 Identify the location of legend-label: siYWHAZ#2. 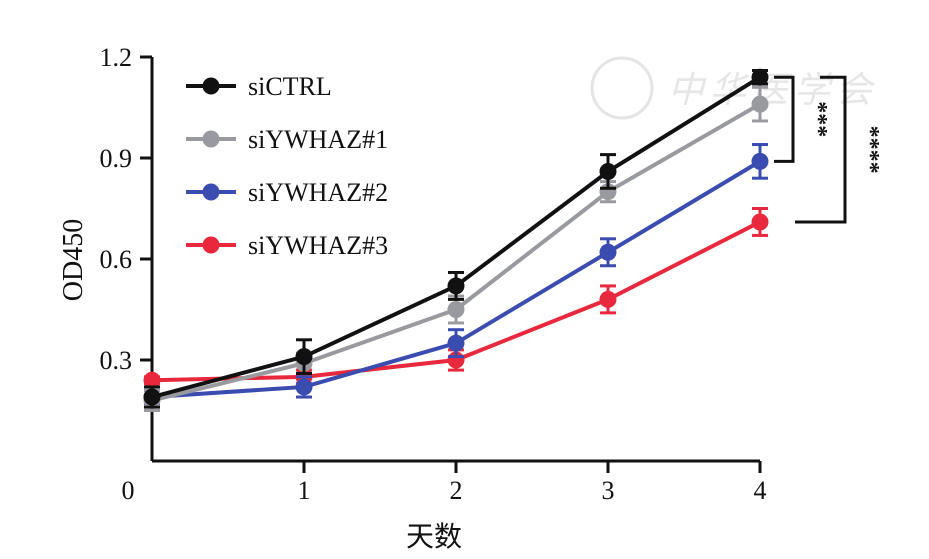
(318, 192).